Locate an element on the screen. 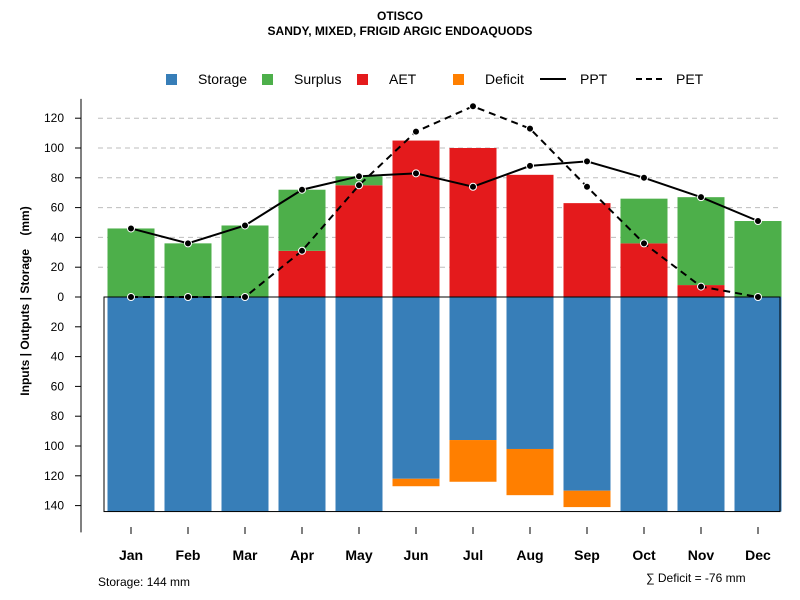 The height and width of the screenshot is (600, 800). x-tick-label-jan: Jan is located at coordinates (131, 555).